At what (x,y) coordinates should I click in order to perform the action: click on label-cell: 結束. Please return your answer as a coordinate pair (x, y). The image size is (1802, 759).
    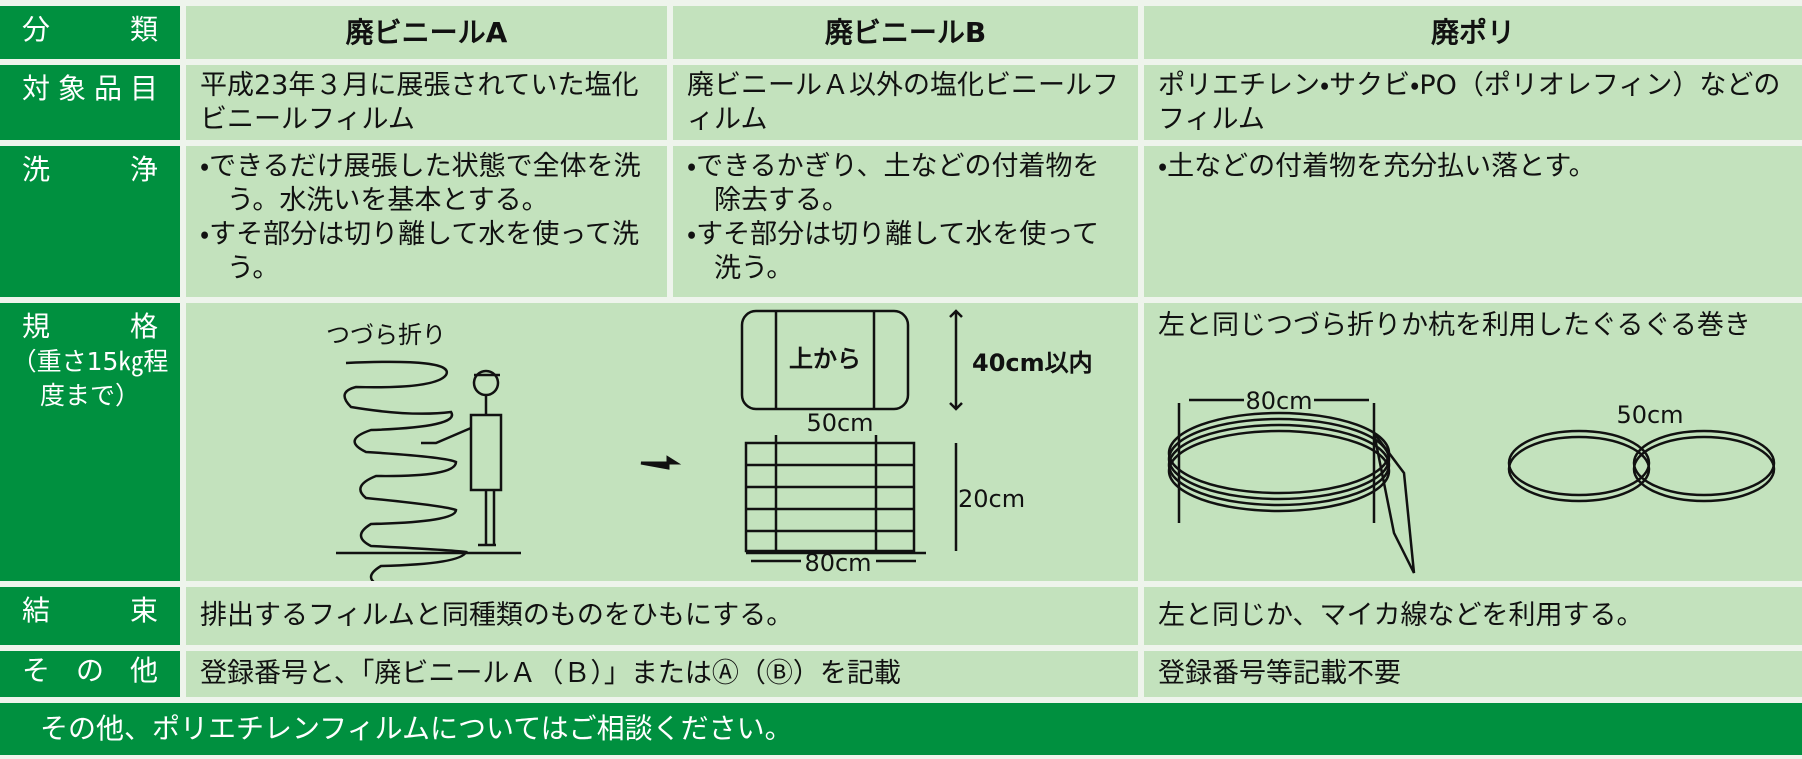
    Looking at the image, I should click on (90, 616).